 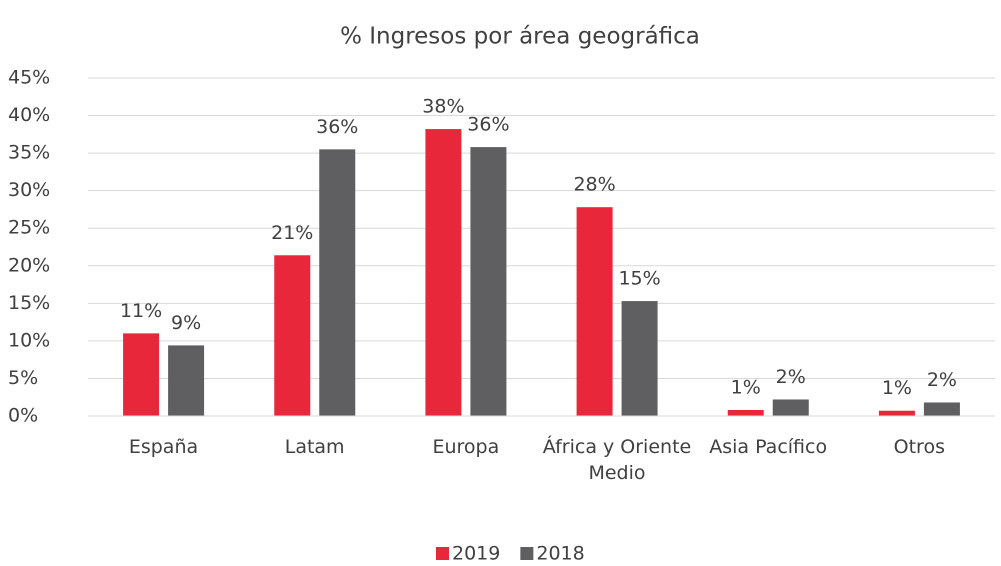 What do you see at coordinates (23, 416) in the screenshot?
I see `y-tick-label: 0%` at bounding box center [23, 416].